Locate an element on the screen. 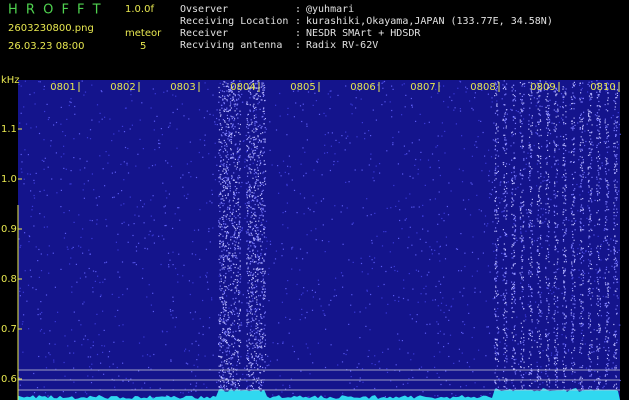 The image size is (629, 400). info-sep: : is located at coordinates (298, 21).